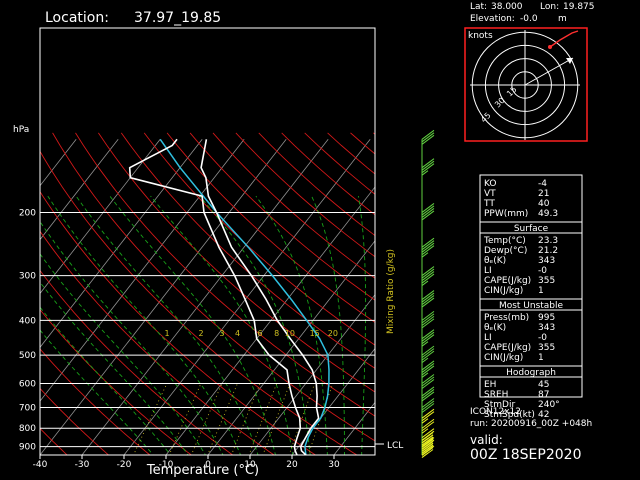  I want to click on index-label: StmDir, so click(499, 405).